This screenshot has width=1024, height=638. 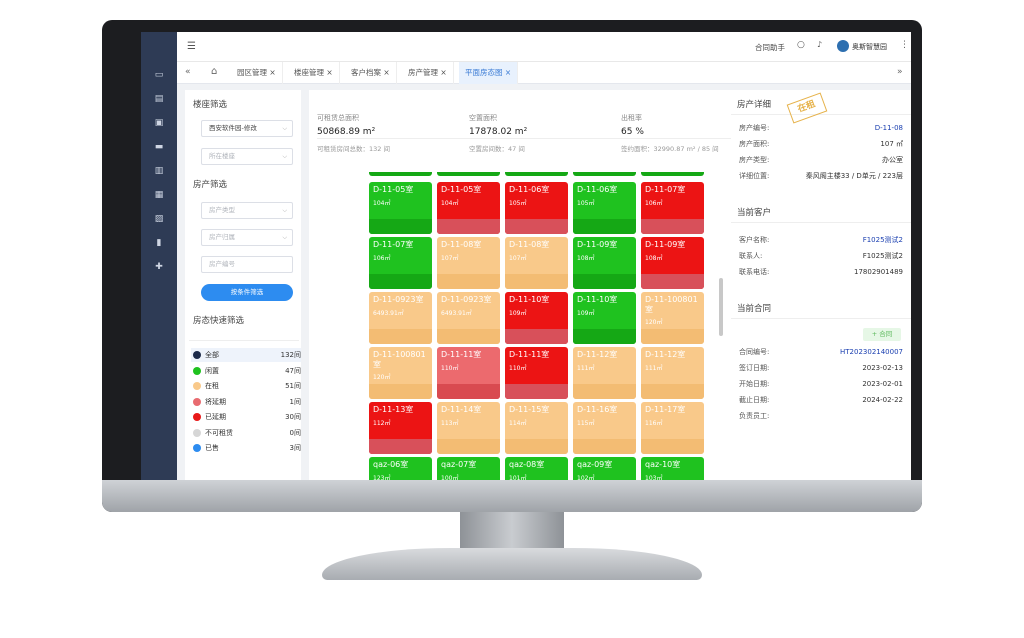 I want to click on search-icon: ○, so click(x=801, y=45).